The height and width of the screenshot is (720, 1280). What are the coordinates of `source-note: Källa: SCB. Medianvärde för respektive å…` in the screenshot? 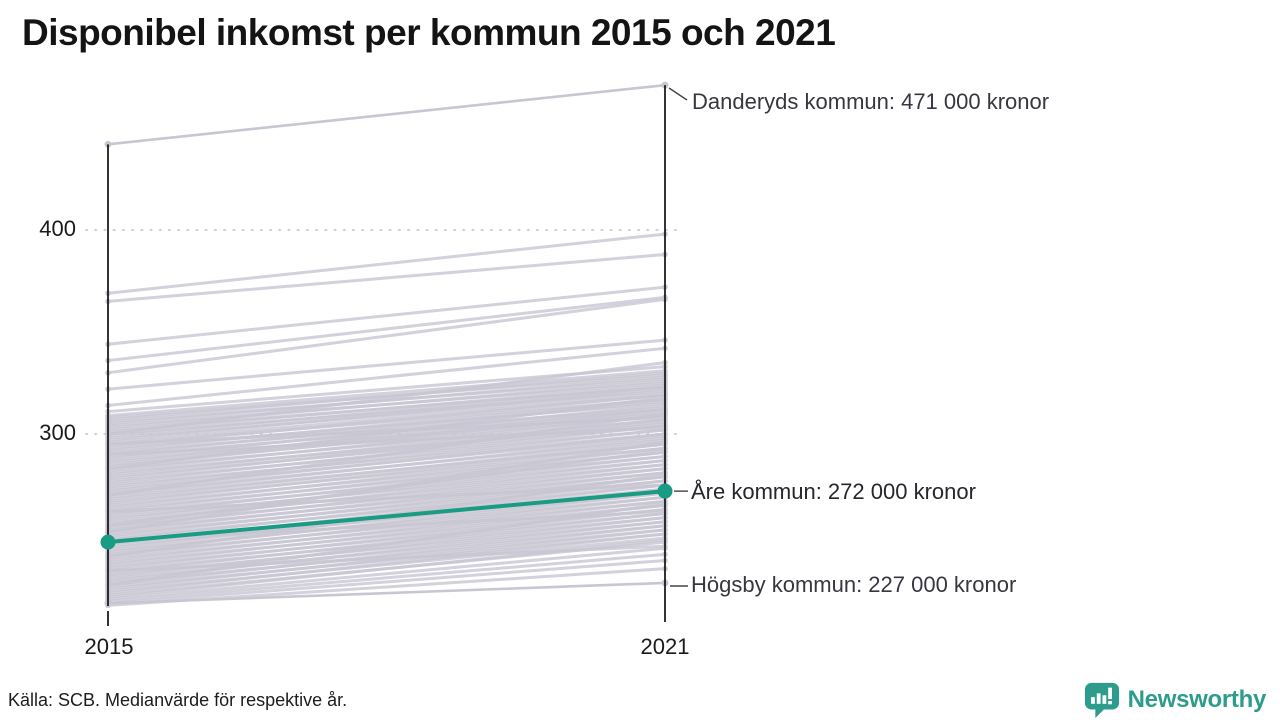 It's located at (178, 700).